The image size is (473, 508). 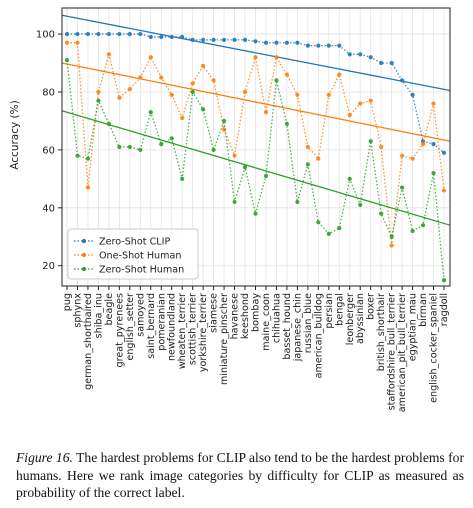 What do you see at coordinates (48, 266) in the screenshot?
I see `y-tick-label: 20` at bounding box center [48, 266].